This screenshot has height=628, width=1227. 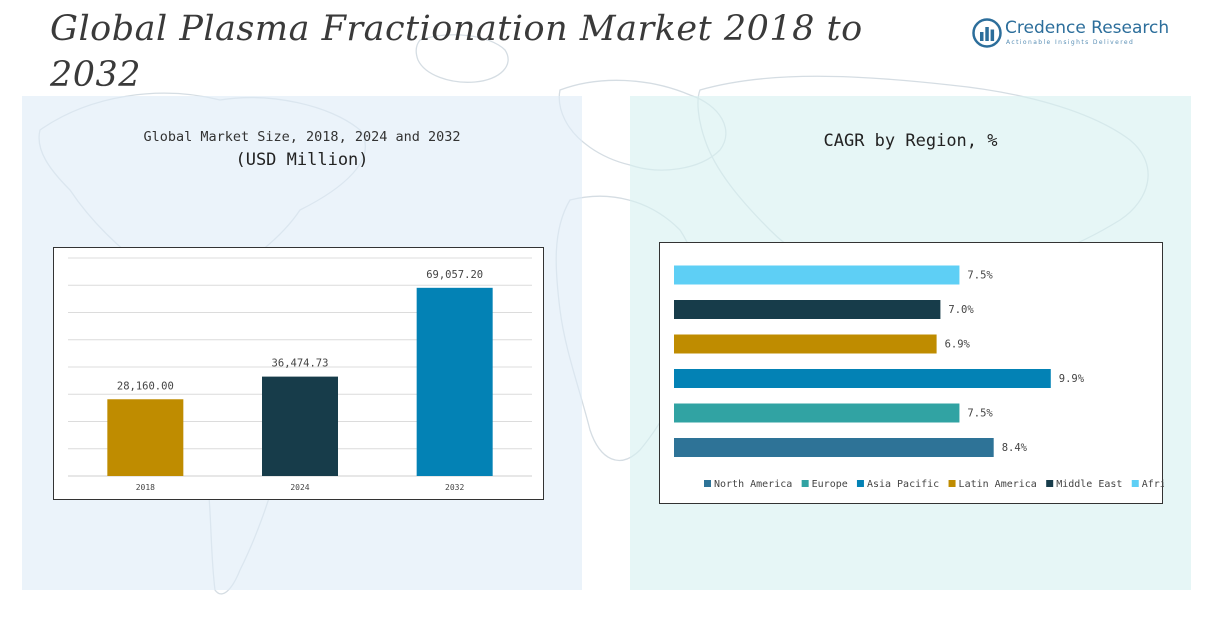 What do you see at coordinates (1015, 448) in the screenshot?
I see `hbar-value-label: 8.4%` at bounding box center [1015, 448].